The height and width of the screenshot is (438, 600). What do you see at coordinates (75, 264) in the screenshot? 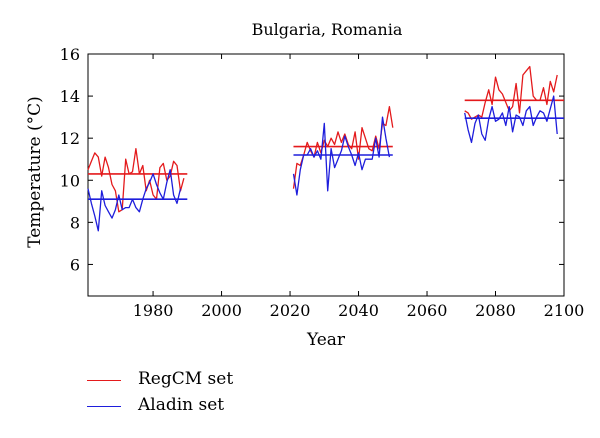
I see `y-tick-label: 6` at bounding box center [75, 264].